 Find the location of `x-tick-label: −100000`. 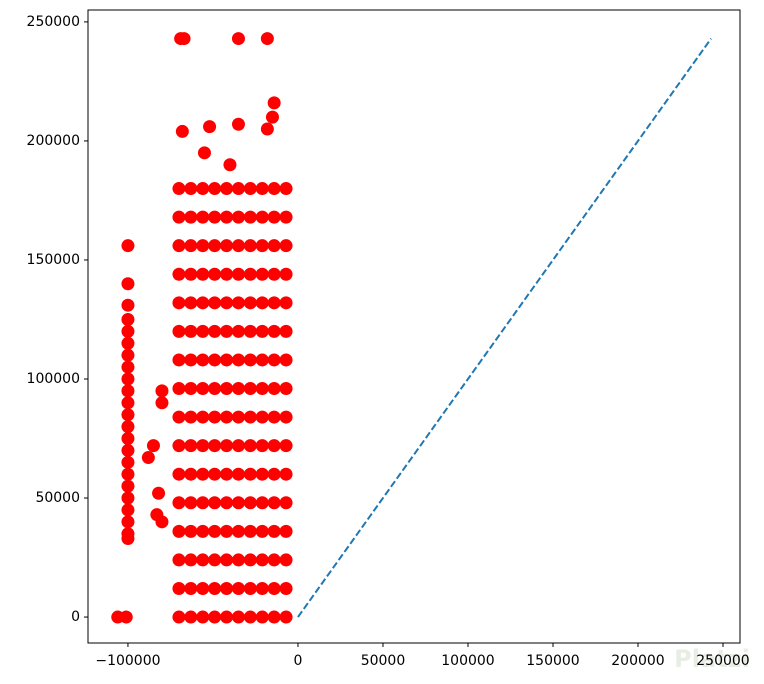

x-tick-label: −100000 is located at coordinates (127, 661).